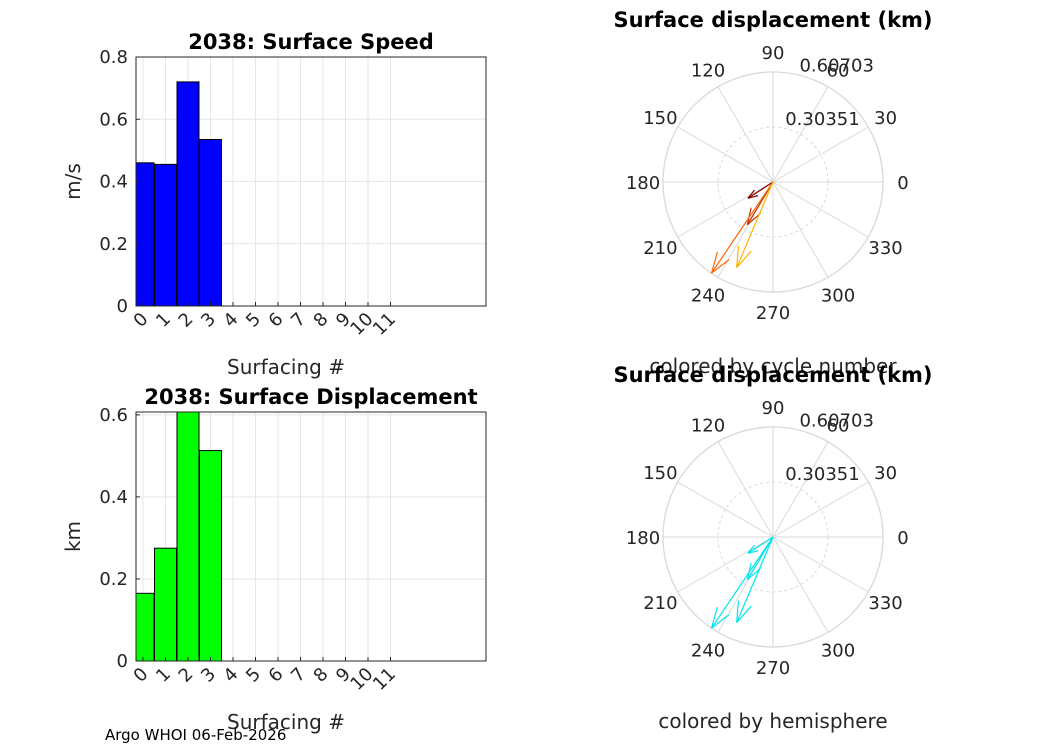  I want to click on speed-xtick-label: 2, so click(186, 320).